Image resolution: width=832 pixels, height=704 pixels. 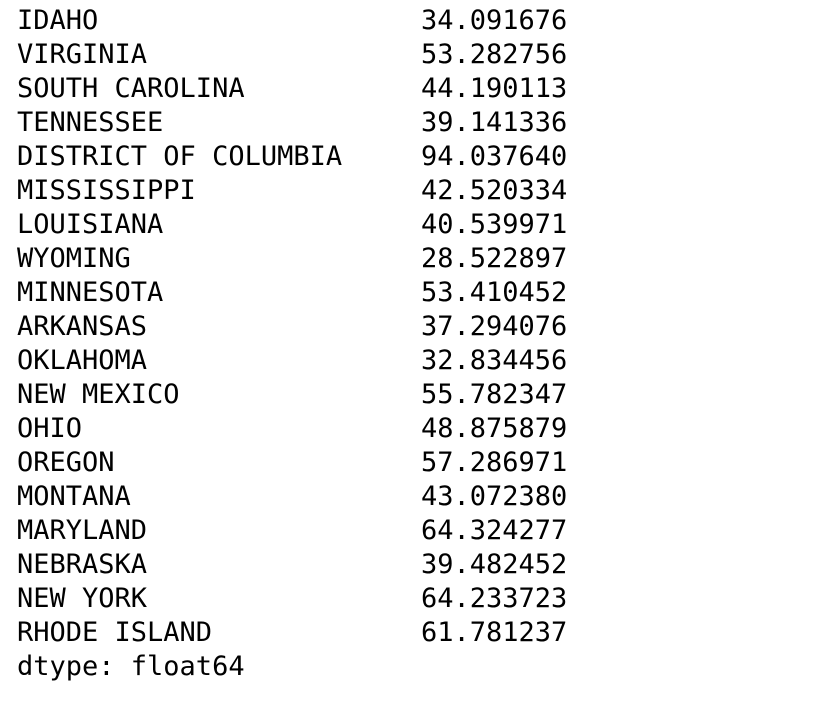 I want to click on series-row: MONTANA 43.072380, so click(x=292, y=497).